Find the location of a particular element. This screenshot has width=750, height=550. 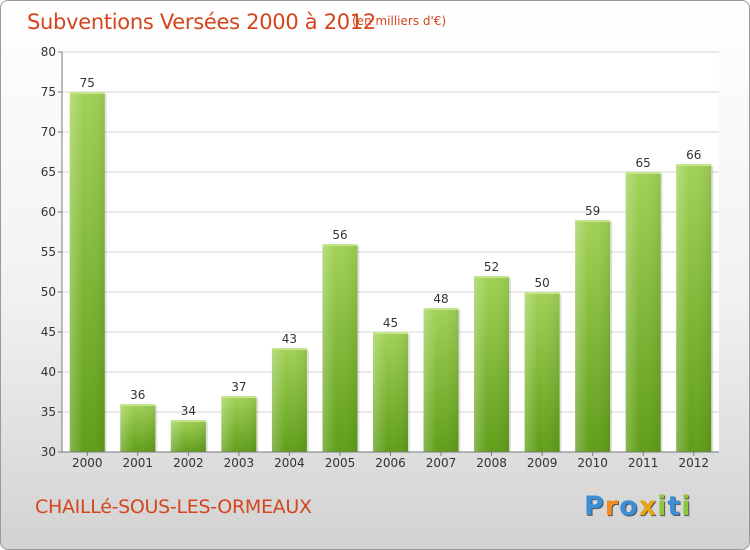

logo-letter: r is located at coordinates (612, 506).